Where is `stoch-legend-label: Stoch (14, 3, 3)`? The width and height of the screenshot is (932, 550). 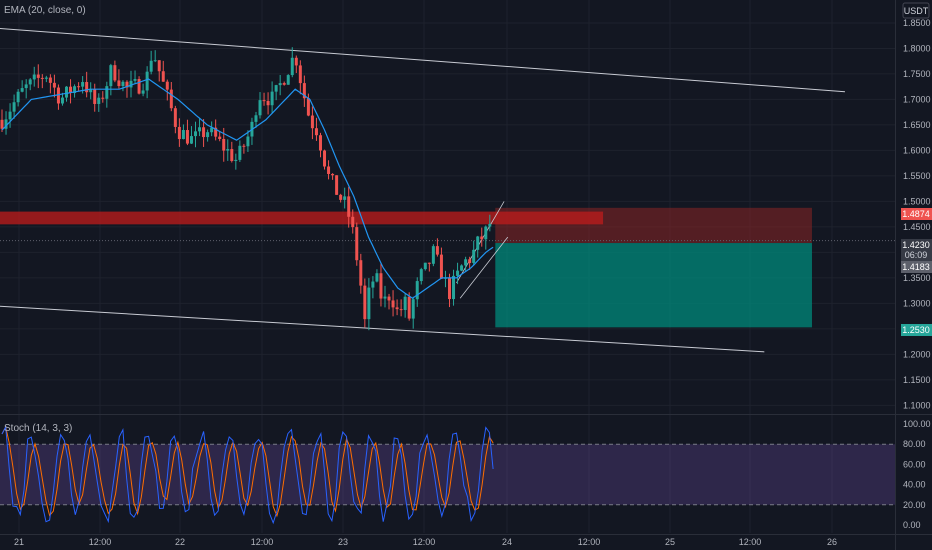 stoch-legend-label: Stoch (14, 3, 3) is located at coordinates (38, 428).